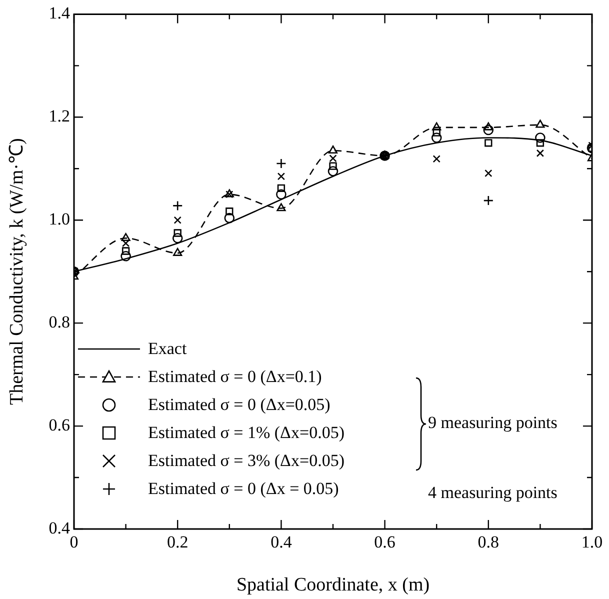  I want to click on y-tick-label: 0.8, so click(59, 322).